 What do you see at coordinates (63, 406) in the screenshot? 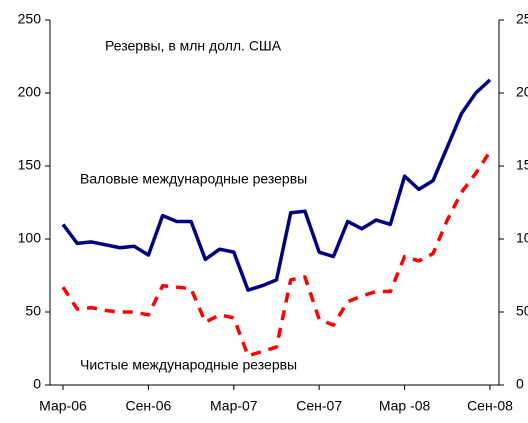
I see `x-tick-label: Мар-06` at bounding box center [63, 406].